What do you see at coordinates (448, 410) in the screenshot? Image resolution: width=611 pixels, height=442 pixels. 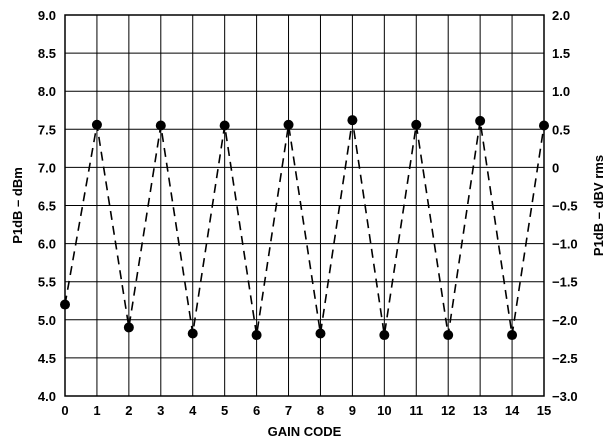 I see `x-tick-label: 12` at bounding box center [448, 410].